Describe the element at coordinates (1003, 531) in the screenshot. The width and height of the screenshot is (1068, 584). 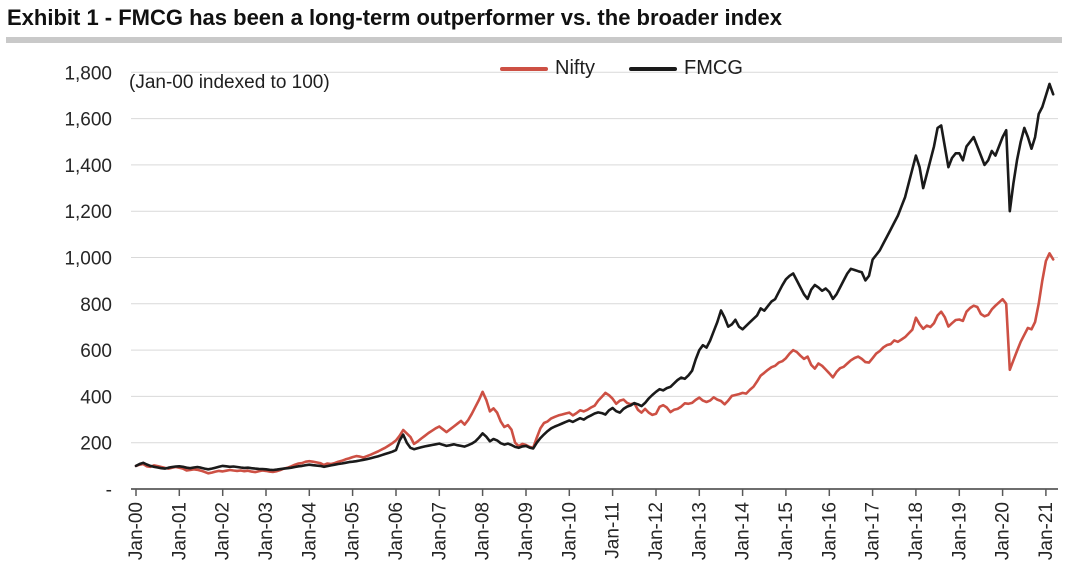
I see `x-tick-label: Jan-20` at that location.